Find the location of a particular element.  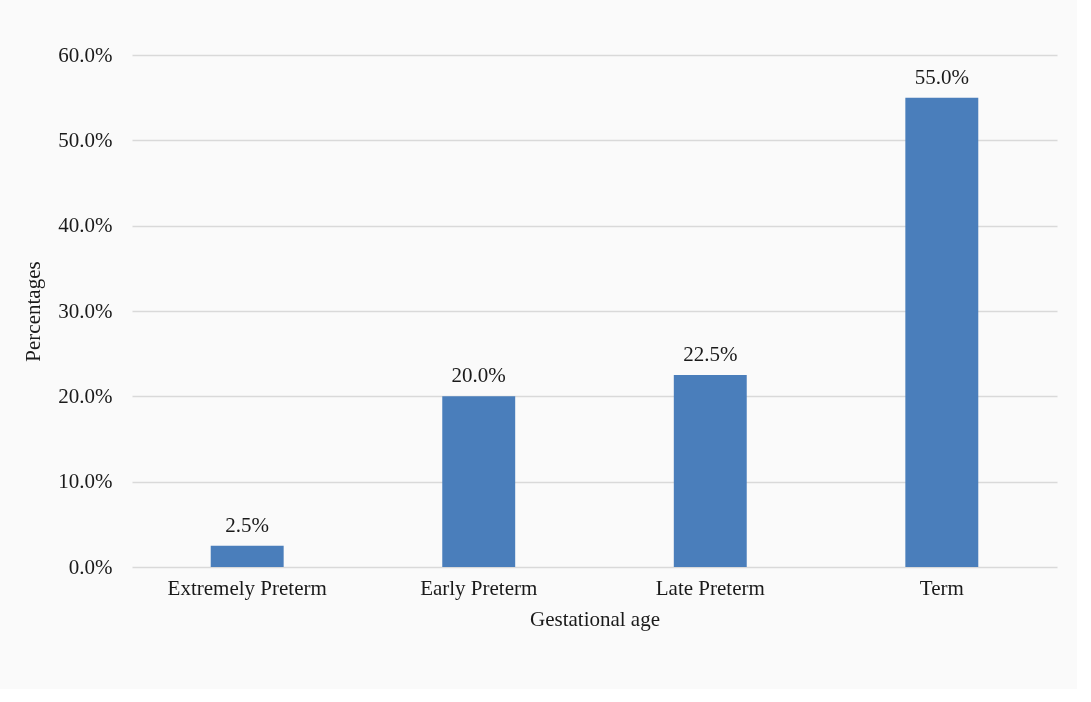

data-label: 55.0% is located at coordinates (941, 76).